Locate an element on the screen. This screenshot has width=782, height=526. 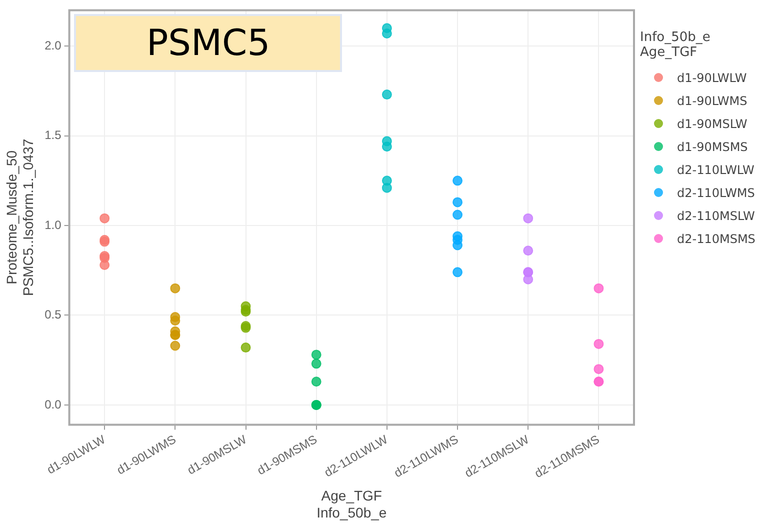
y-tick-label: 0.5 is located at coordinates (53, 315).